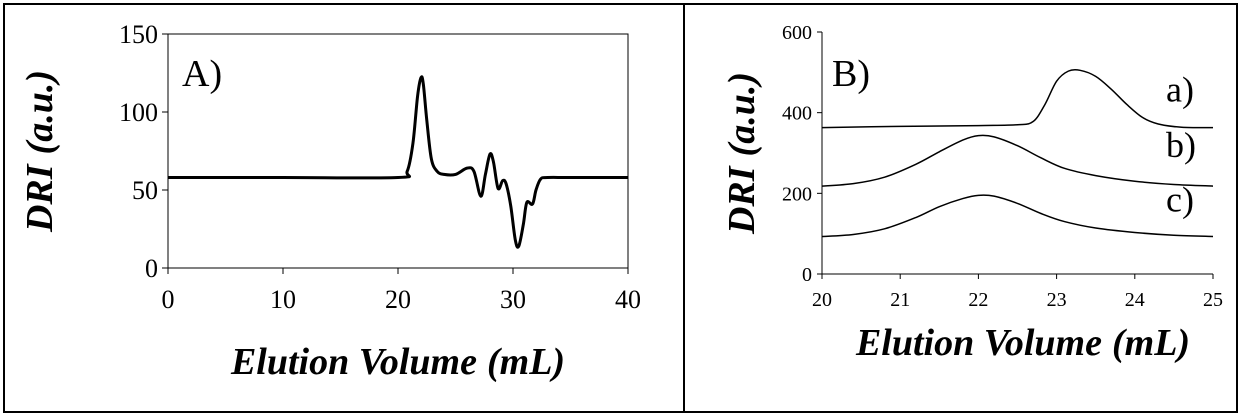  Describe the element at coordinates (807, 275) in the screenshot. I see `panel-b-y-tick-label: 0` at that location.